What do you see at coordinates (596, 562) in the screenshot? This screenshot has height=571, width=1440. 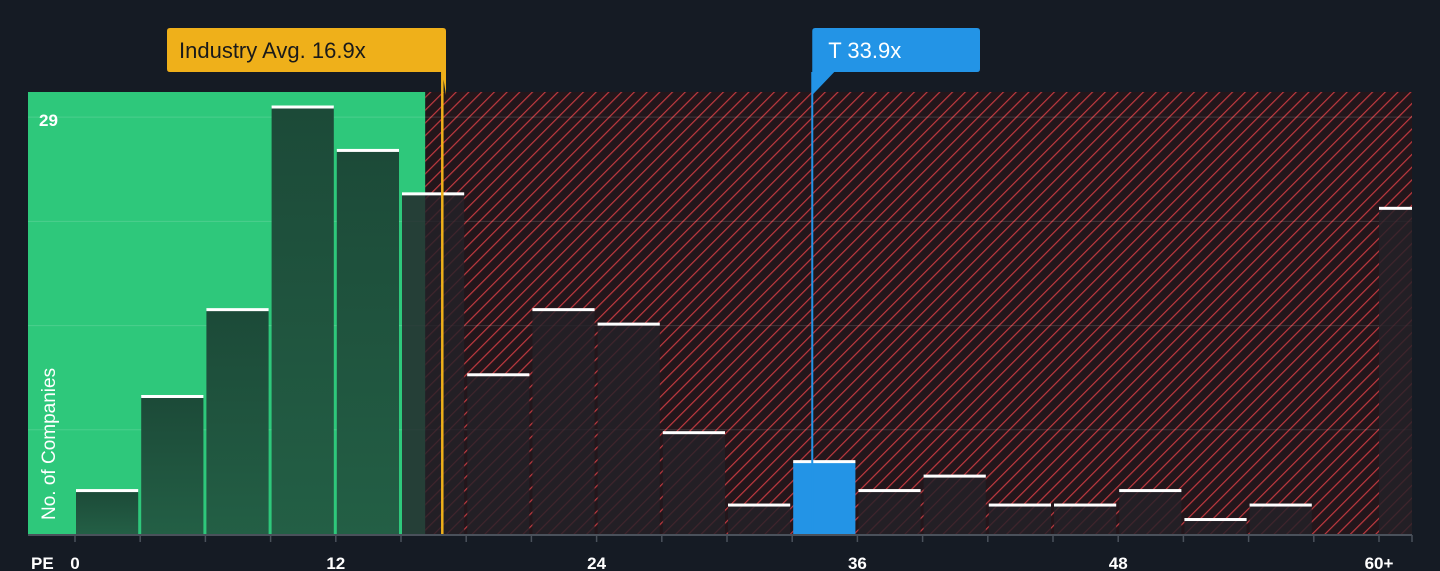 I see `x-tick-label: 24` at bounding box center [596, 562].